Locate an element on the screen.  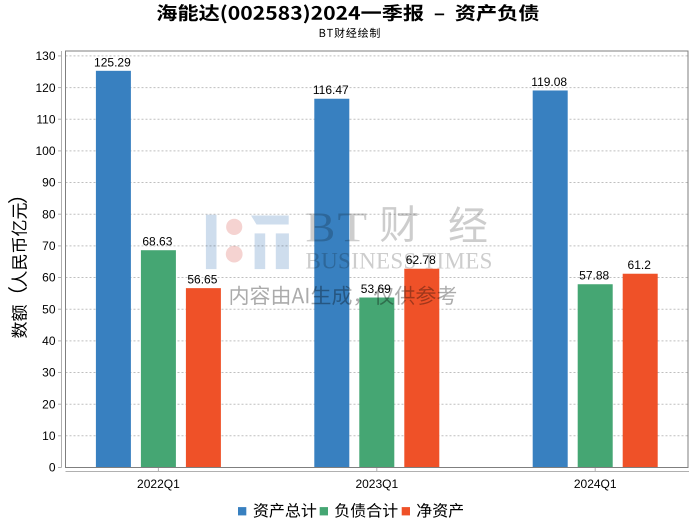
svg-text: 61.2 is located at coordinates (640, 265).